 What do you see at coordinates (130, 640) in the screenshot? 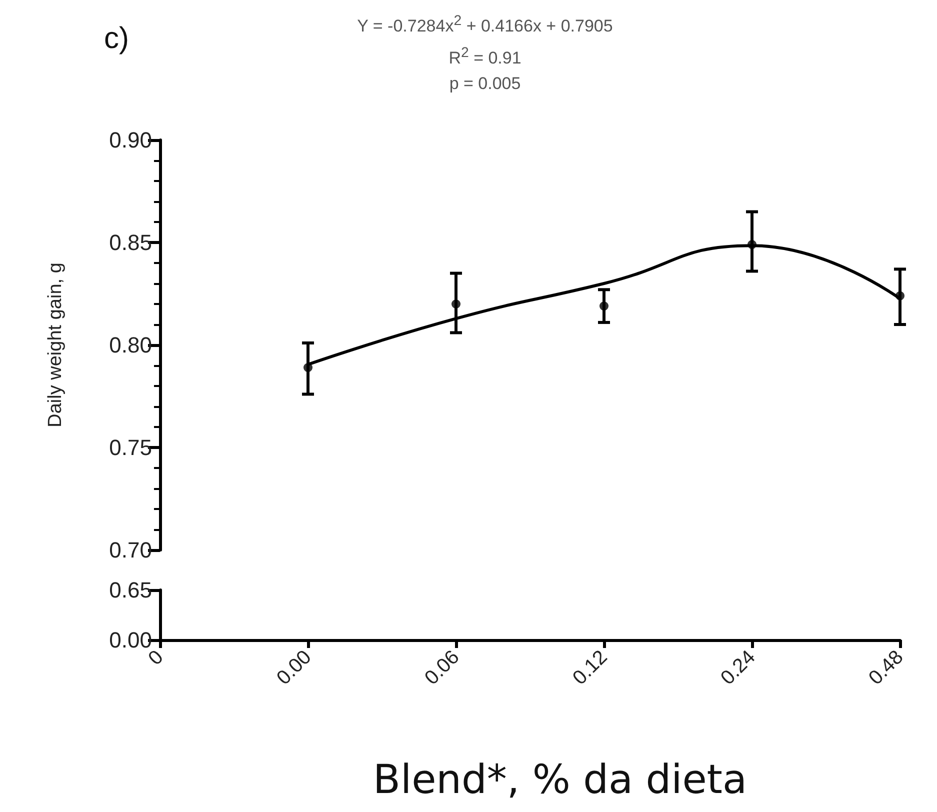
I see `y-tick-label: 0.00` at bounding box center [130, 640].